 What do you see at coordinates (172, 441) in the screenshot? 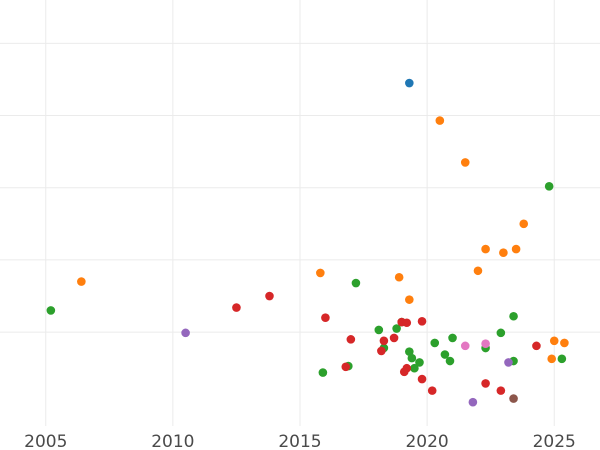
I see `x-tick-label: 2010` at bounding box center [172, 441].